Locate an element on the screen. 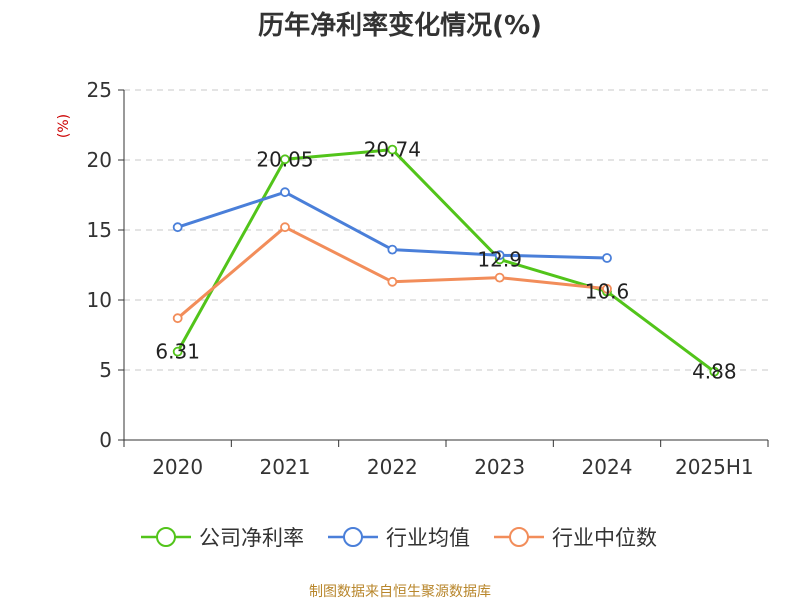  legend-label: 公司净利率 is located at coordinates (251, 538).